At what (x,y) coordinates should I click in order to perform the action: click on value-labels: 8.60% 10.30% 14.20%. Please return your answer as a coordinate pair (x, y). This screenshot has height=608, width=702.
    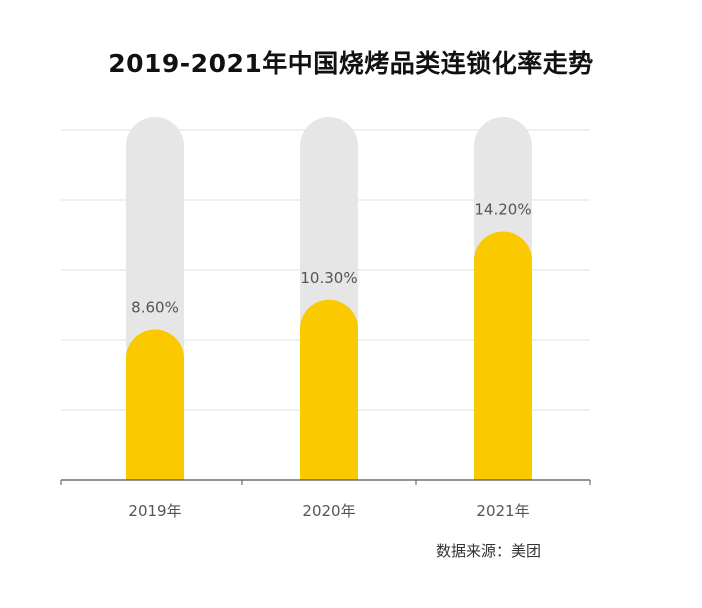
    Looking at the image, I should click on (331, 259).